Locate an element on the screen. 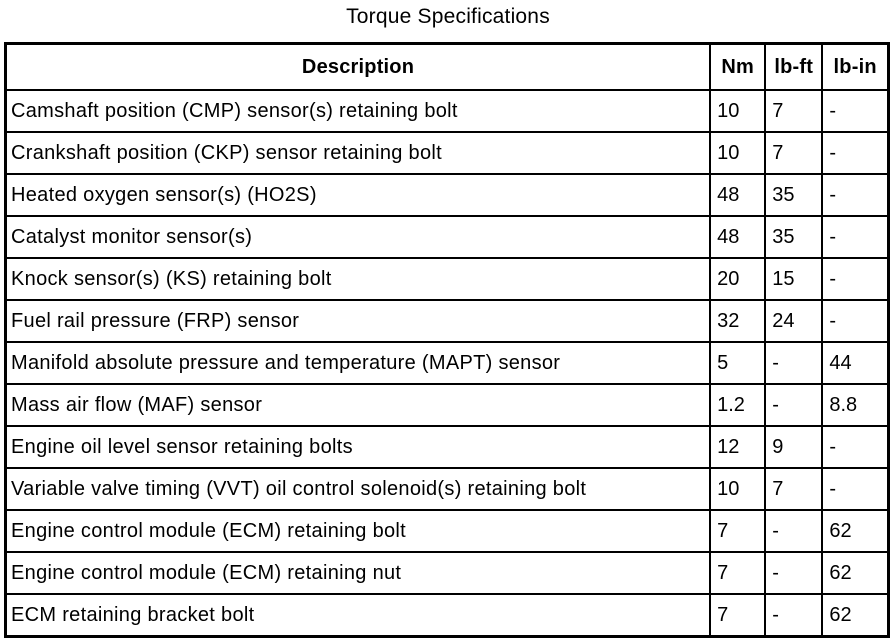 The height and width of the screenshot is (644, 896). column-header-lb-ft: lb-ft is located at coordinates (794, 66).